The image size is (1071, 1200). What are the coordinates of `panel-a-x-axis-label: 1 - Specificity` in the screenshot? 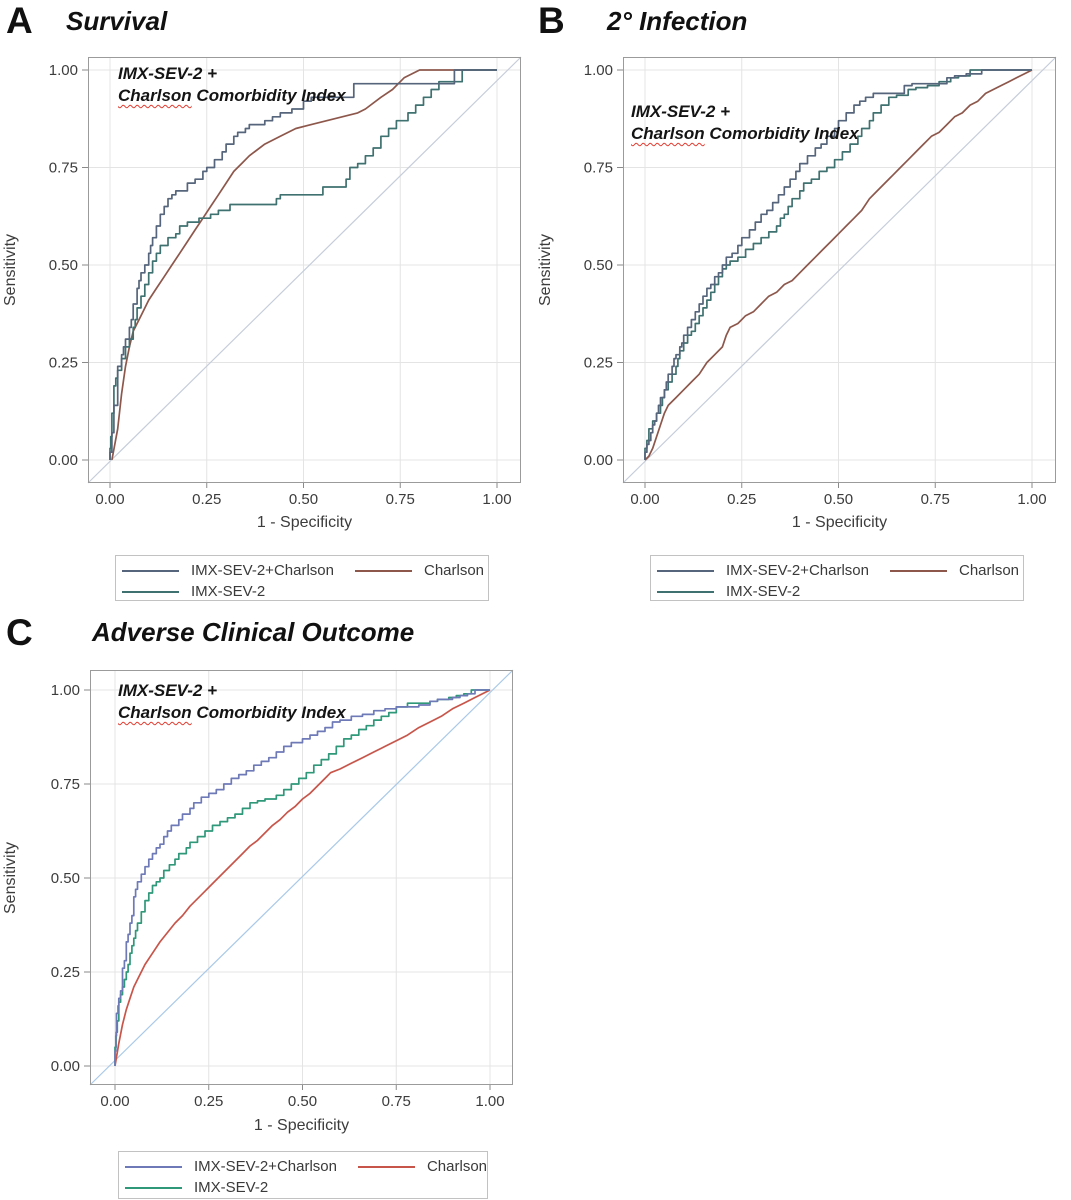 It's located at (304, 522).